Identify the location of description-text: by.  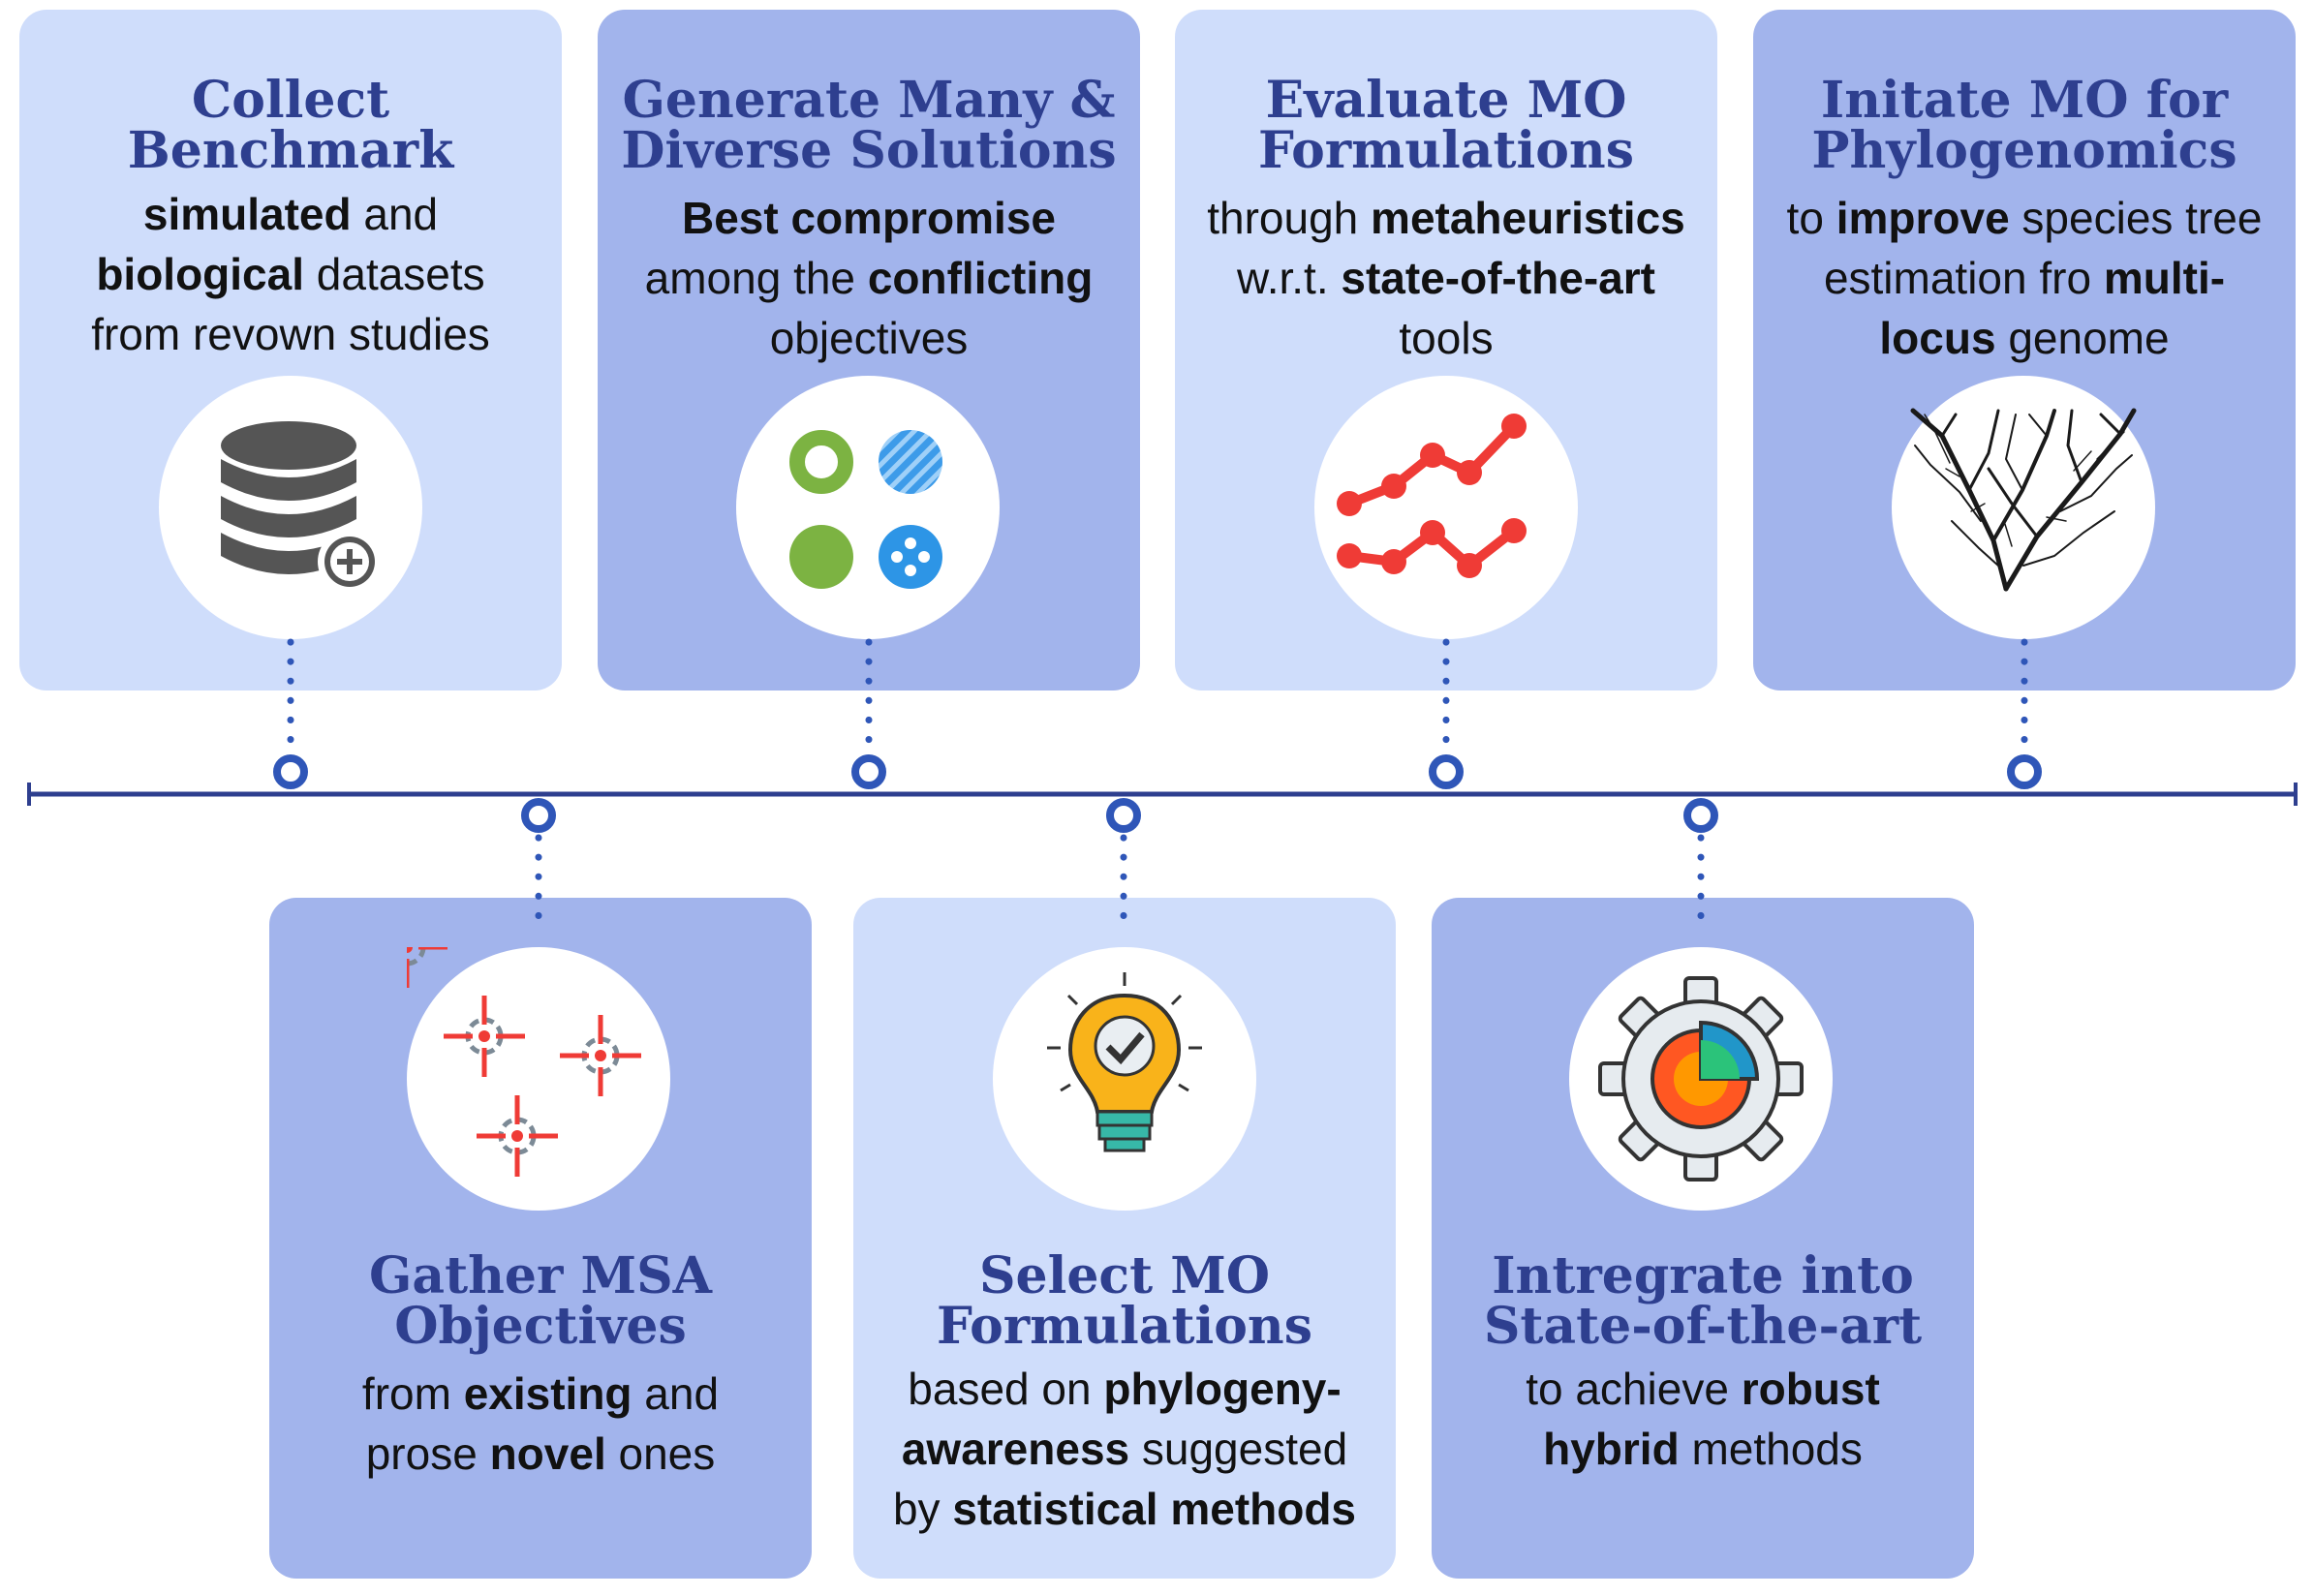
(922, 1509).